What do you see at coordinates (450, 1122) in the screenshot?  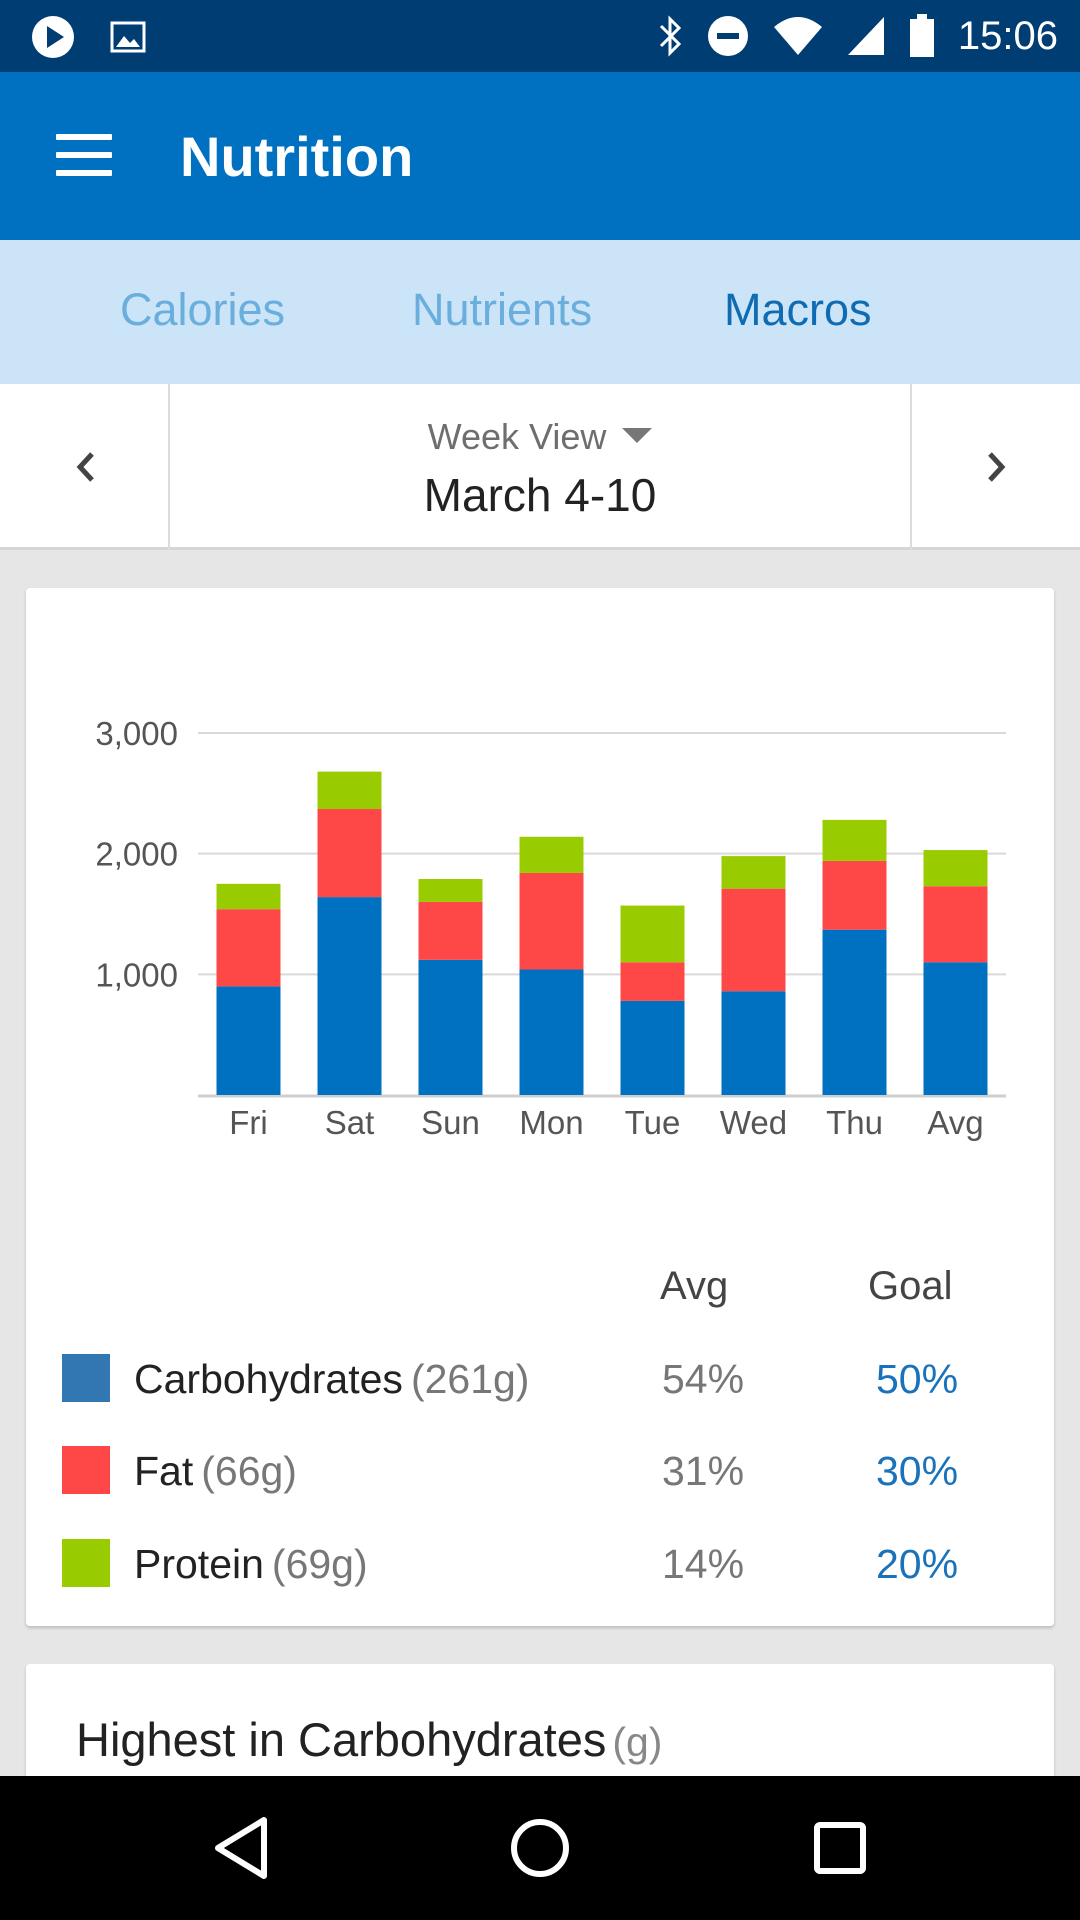 I see `x-tick-label: Sun` at bounding box center [450, 1122].